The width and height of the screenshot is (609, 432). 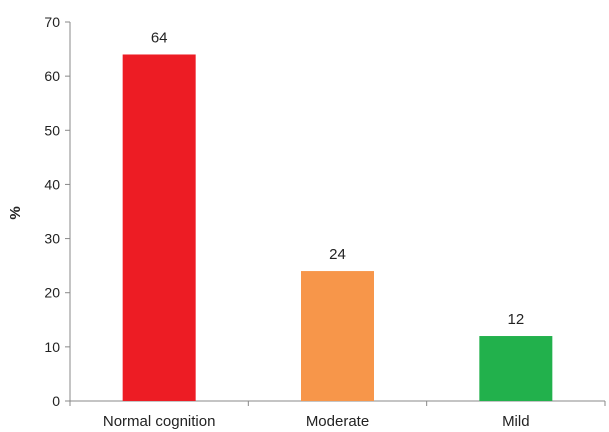 What do you see at coordinates (337, 336) in the screenshot?
I see `bar-moderate` at bounding box center [337, 336].